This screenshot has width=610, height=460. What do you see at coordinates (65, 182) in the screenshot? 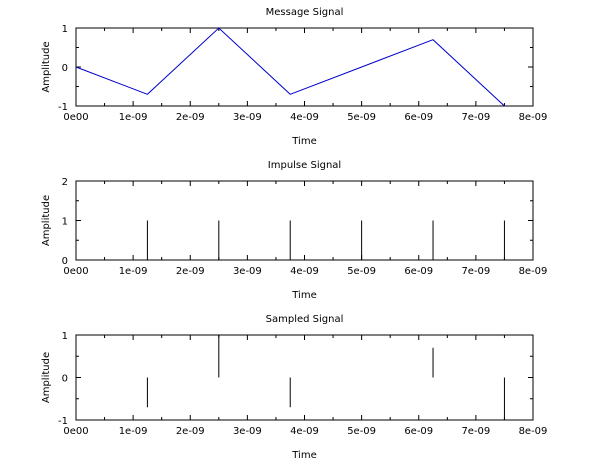
I see `y-tick-label: 2` at bounding box center [65, 182].